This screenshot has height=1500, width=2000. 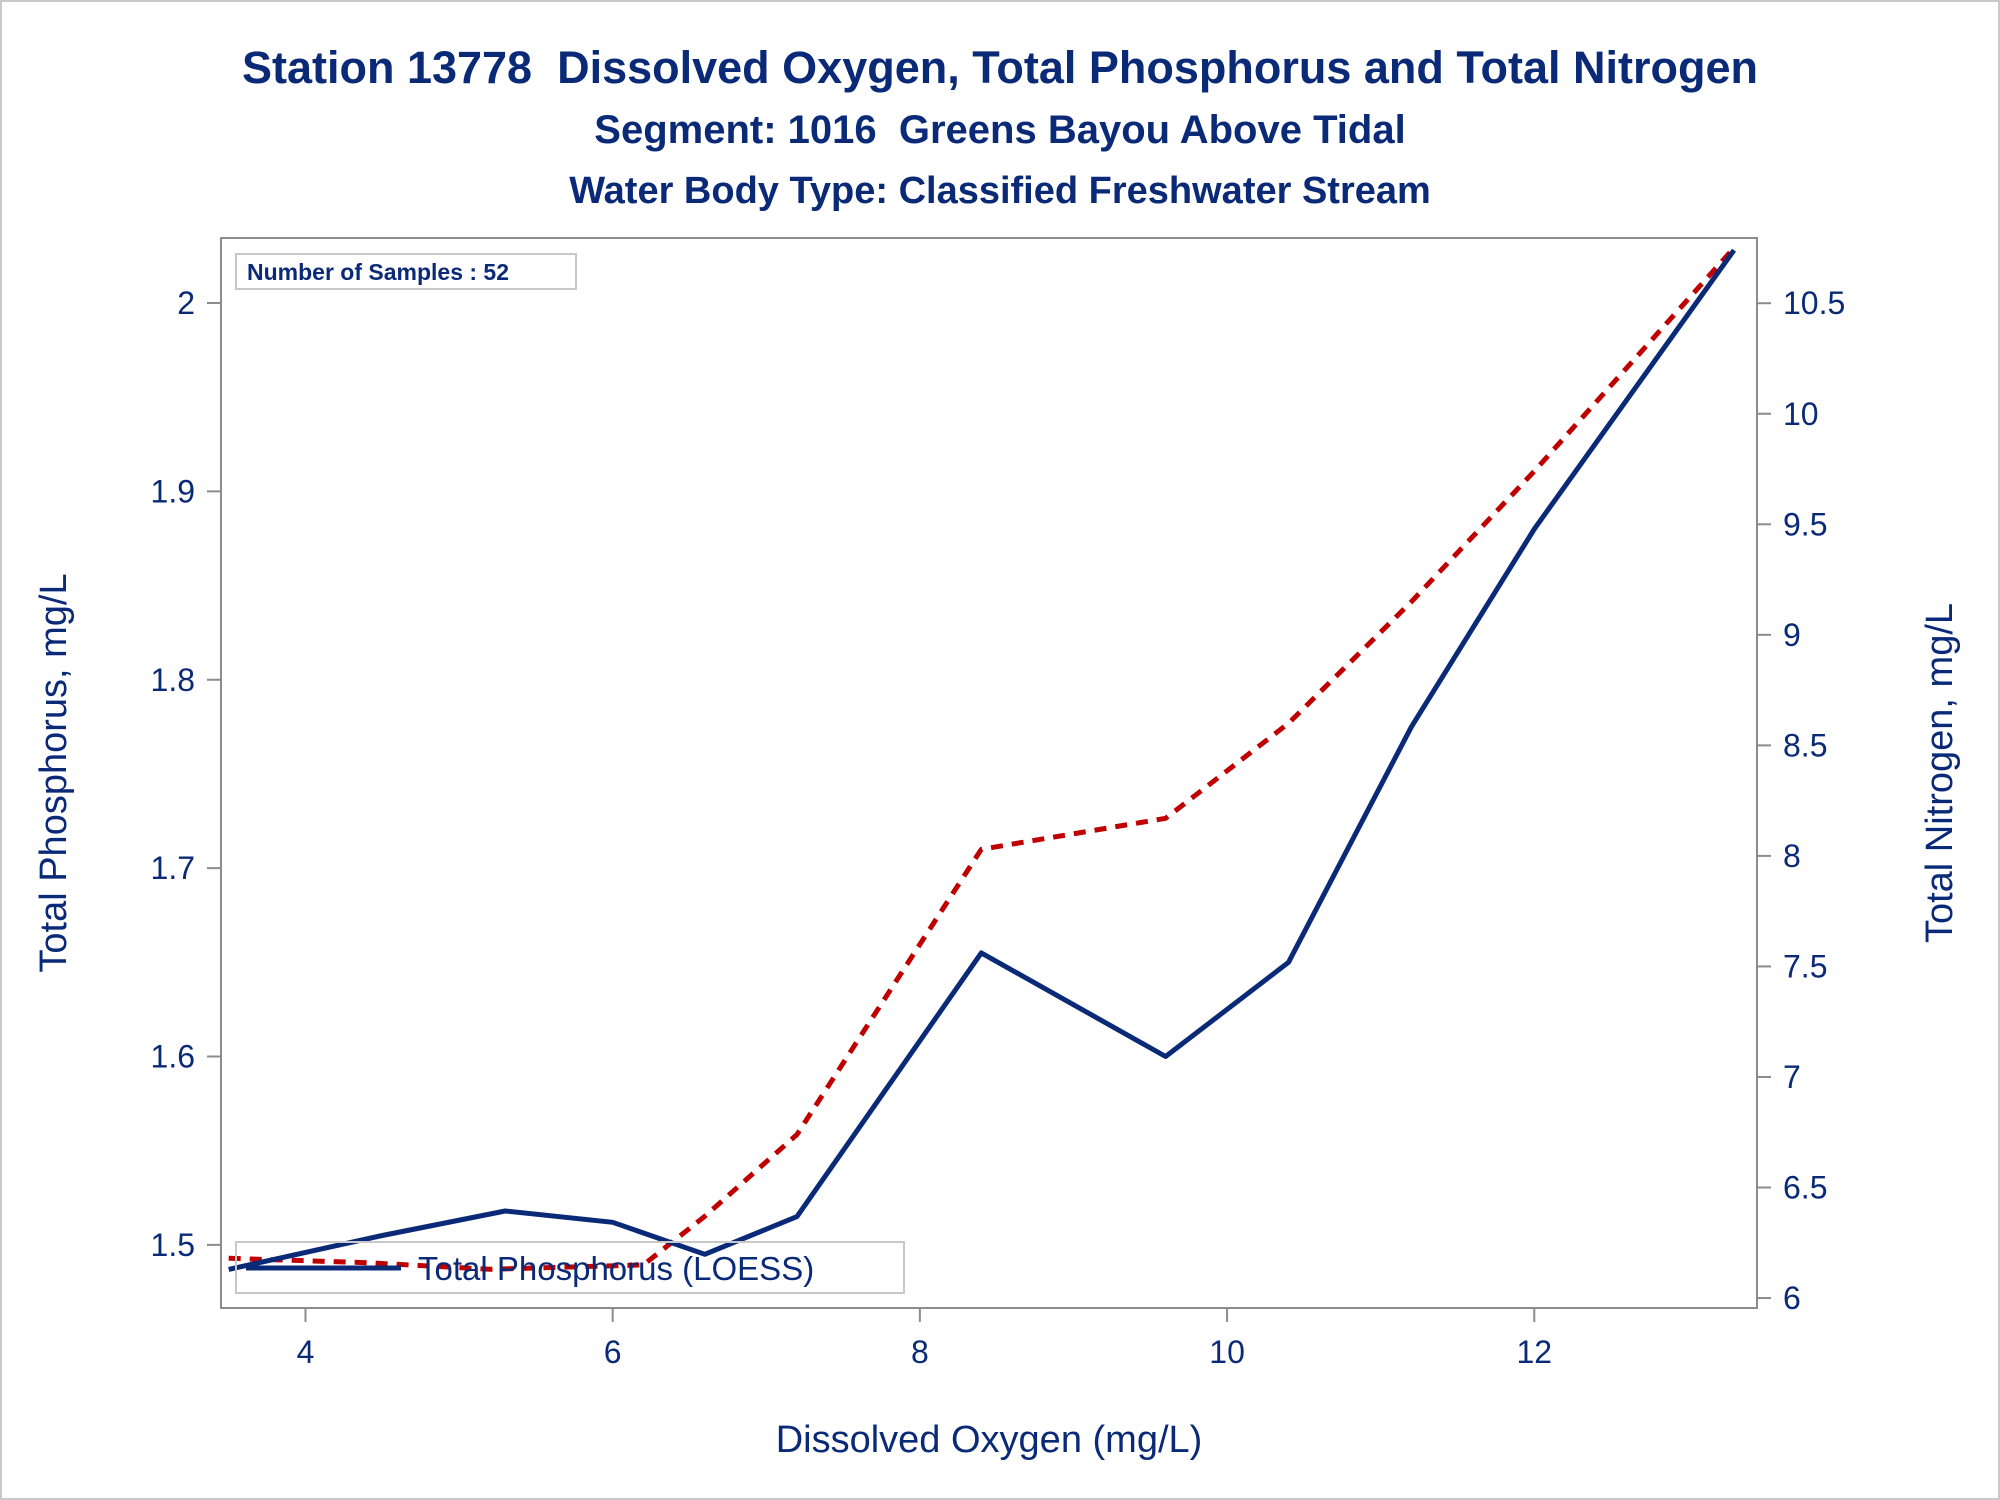 I want to click on y-tick-label: 1.7, so click(x=173, y=868).